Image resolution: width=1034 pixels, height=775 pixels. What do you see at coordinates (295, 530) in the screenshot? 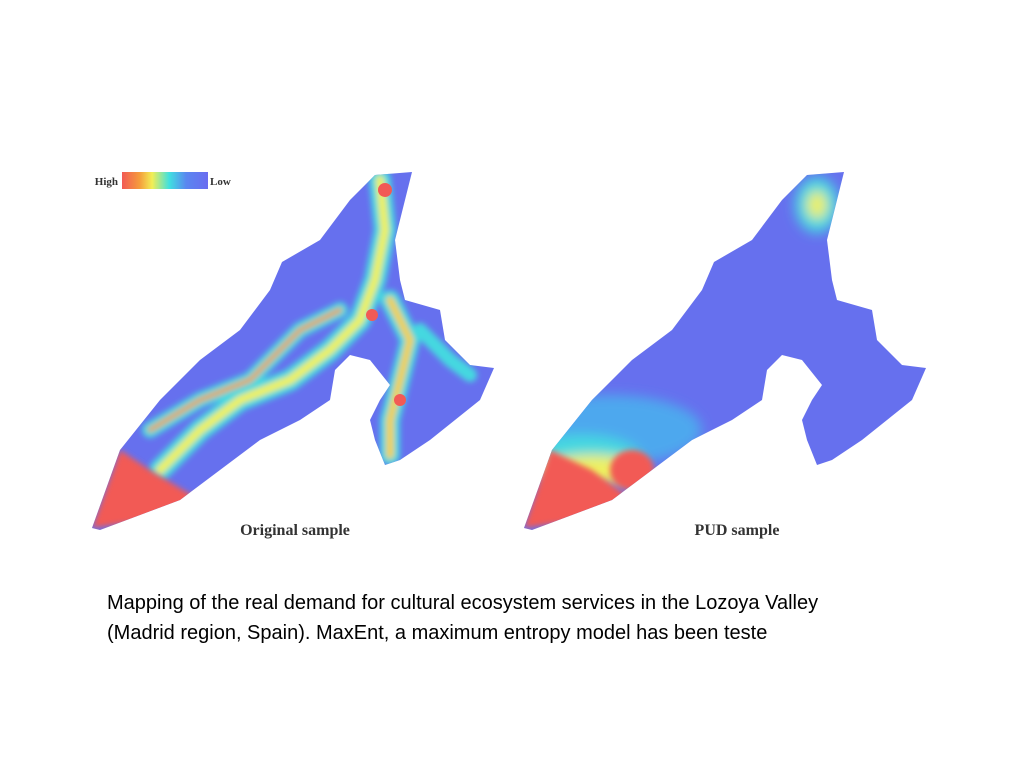
I see `panel-label: Original sample` at bounding box center [295, 530].